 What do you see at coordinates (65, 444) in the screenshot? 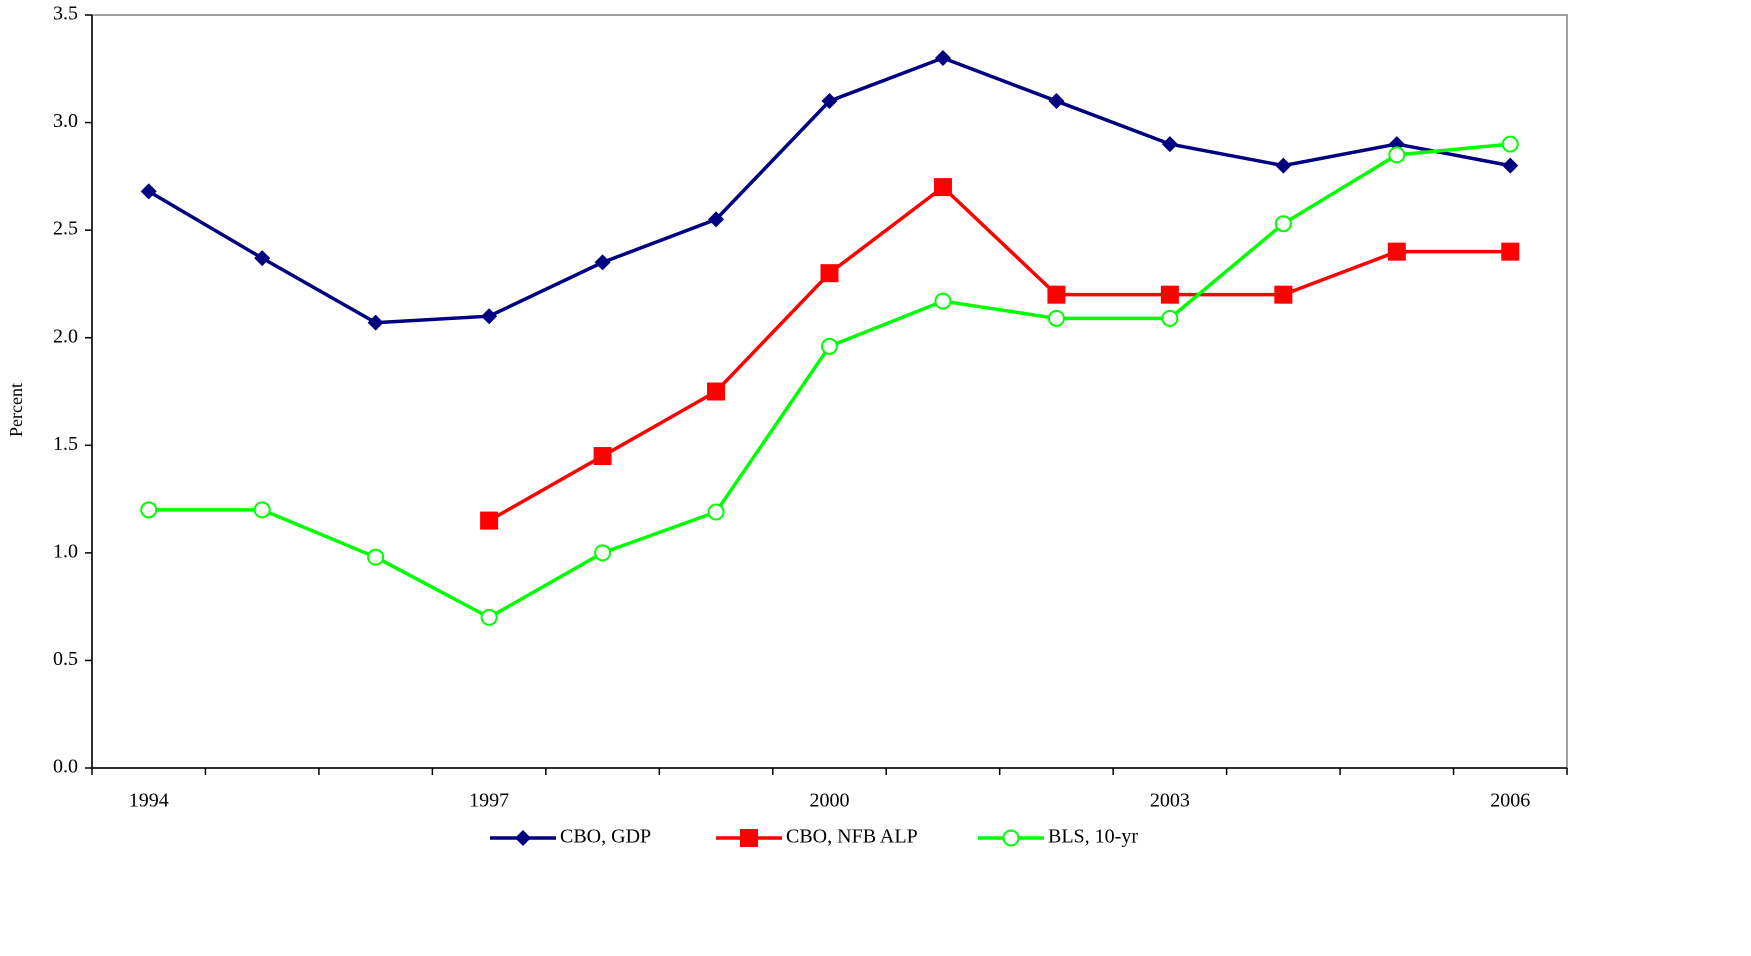
I see `y-tick-label: 1.5` at bounding box center [65, 444].